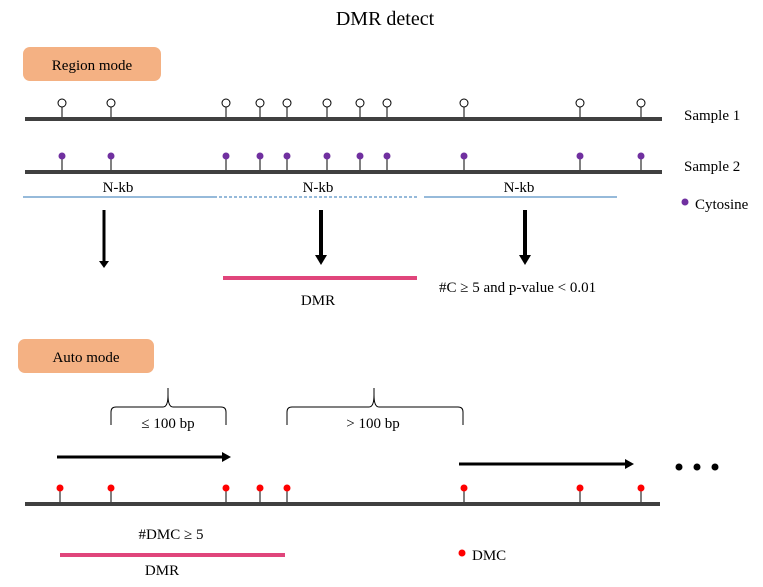  Describe the element at coordinates (712, 167) in the screenshot. I see `sample2-label: Sample 2` at that location.